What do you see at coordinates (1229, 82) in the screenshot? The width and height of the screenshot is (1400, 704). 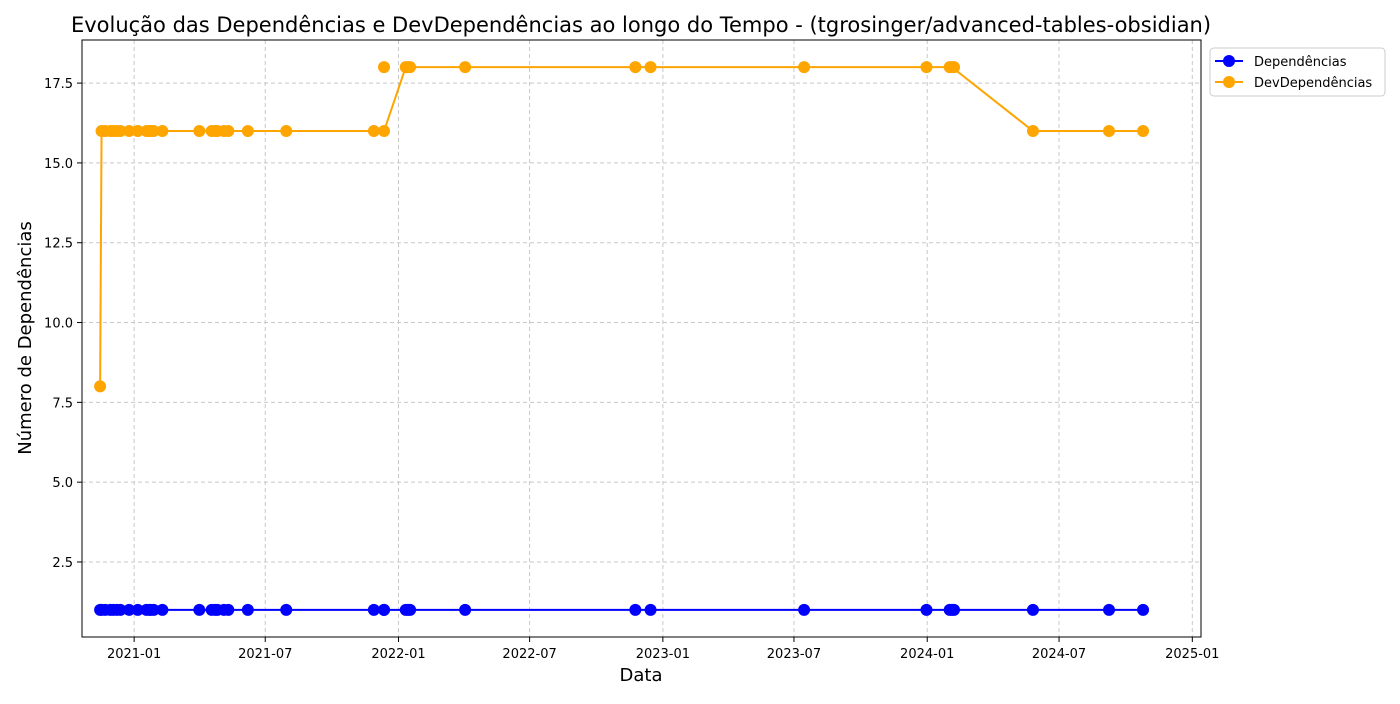 I see `legend-marker-devdependencias` at bounding box center [1229, 82].